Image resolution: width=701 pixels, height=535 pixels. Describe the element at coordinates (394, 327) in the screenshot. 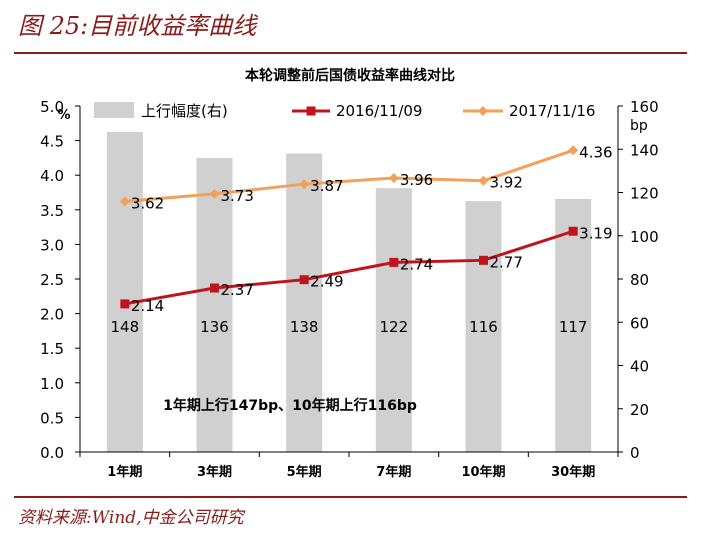

I see `bar-label-3: 122` at that location.